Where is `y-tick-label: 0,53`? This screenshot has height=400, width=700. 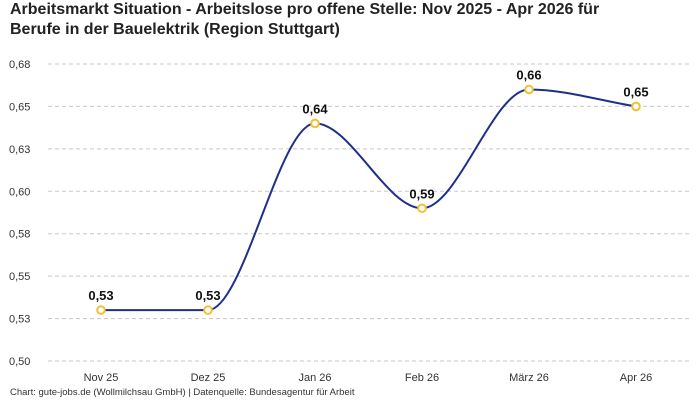 y-tick-label: 0,53 is located at coordinates (19, 320).